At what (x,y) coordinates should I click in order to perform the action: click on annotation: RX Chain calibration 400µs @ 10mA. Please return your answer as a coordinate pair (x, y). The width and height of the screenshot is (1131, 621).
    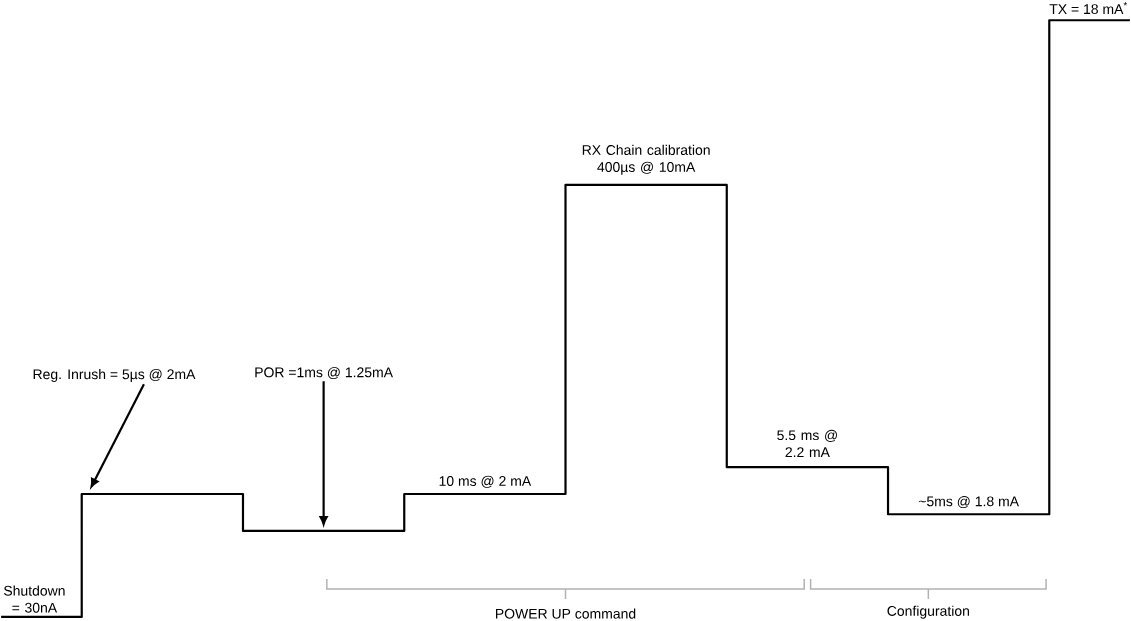
    Looking at the image, I should click on (646, 159).